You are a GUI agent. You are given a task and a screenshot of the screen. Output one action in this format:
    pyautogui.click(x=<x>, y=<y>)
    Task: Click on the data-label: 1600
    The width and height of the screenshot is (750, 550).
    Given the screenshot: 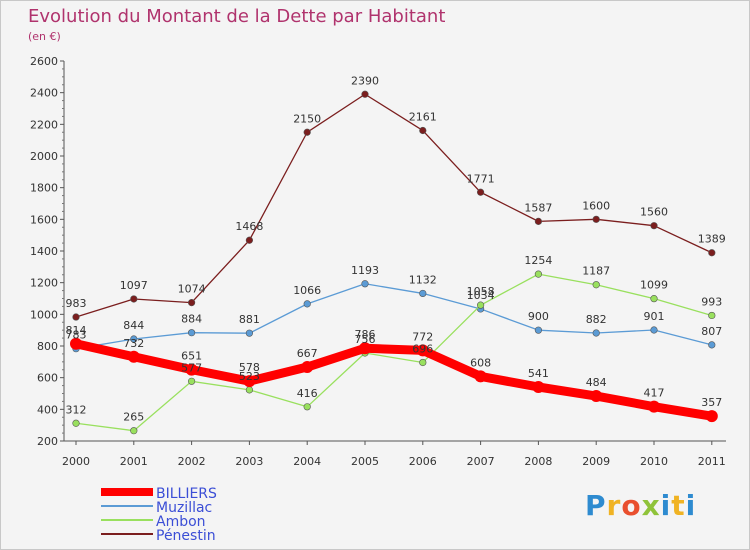 What is the action you would take?
    pyautogui.click(x=596, y=205)
    